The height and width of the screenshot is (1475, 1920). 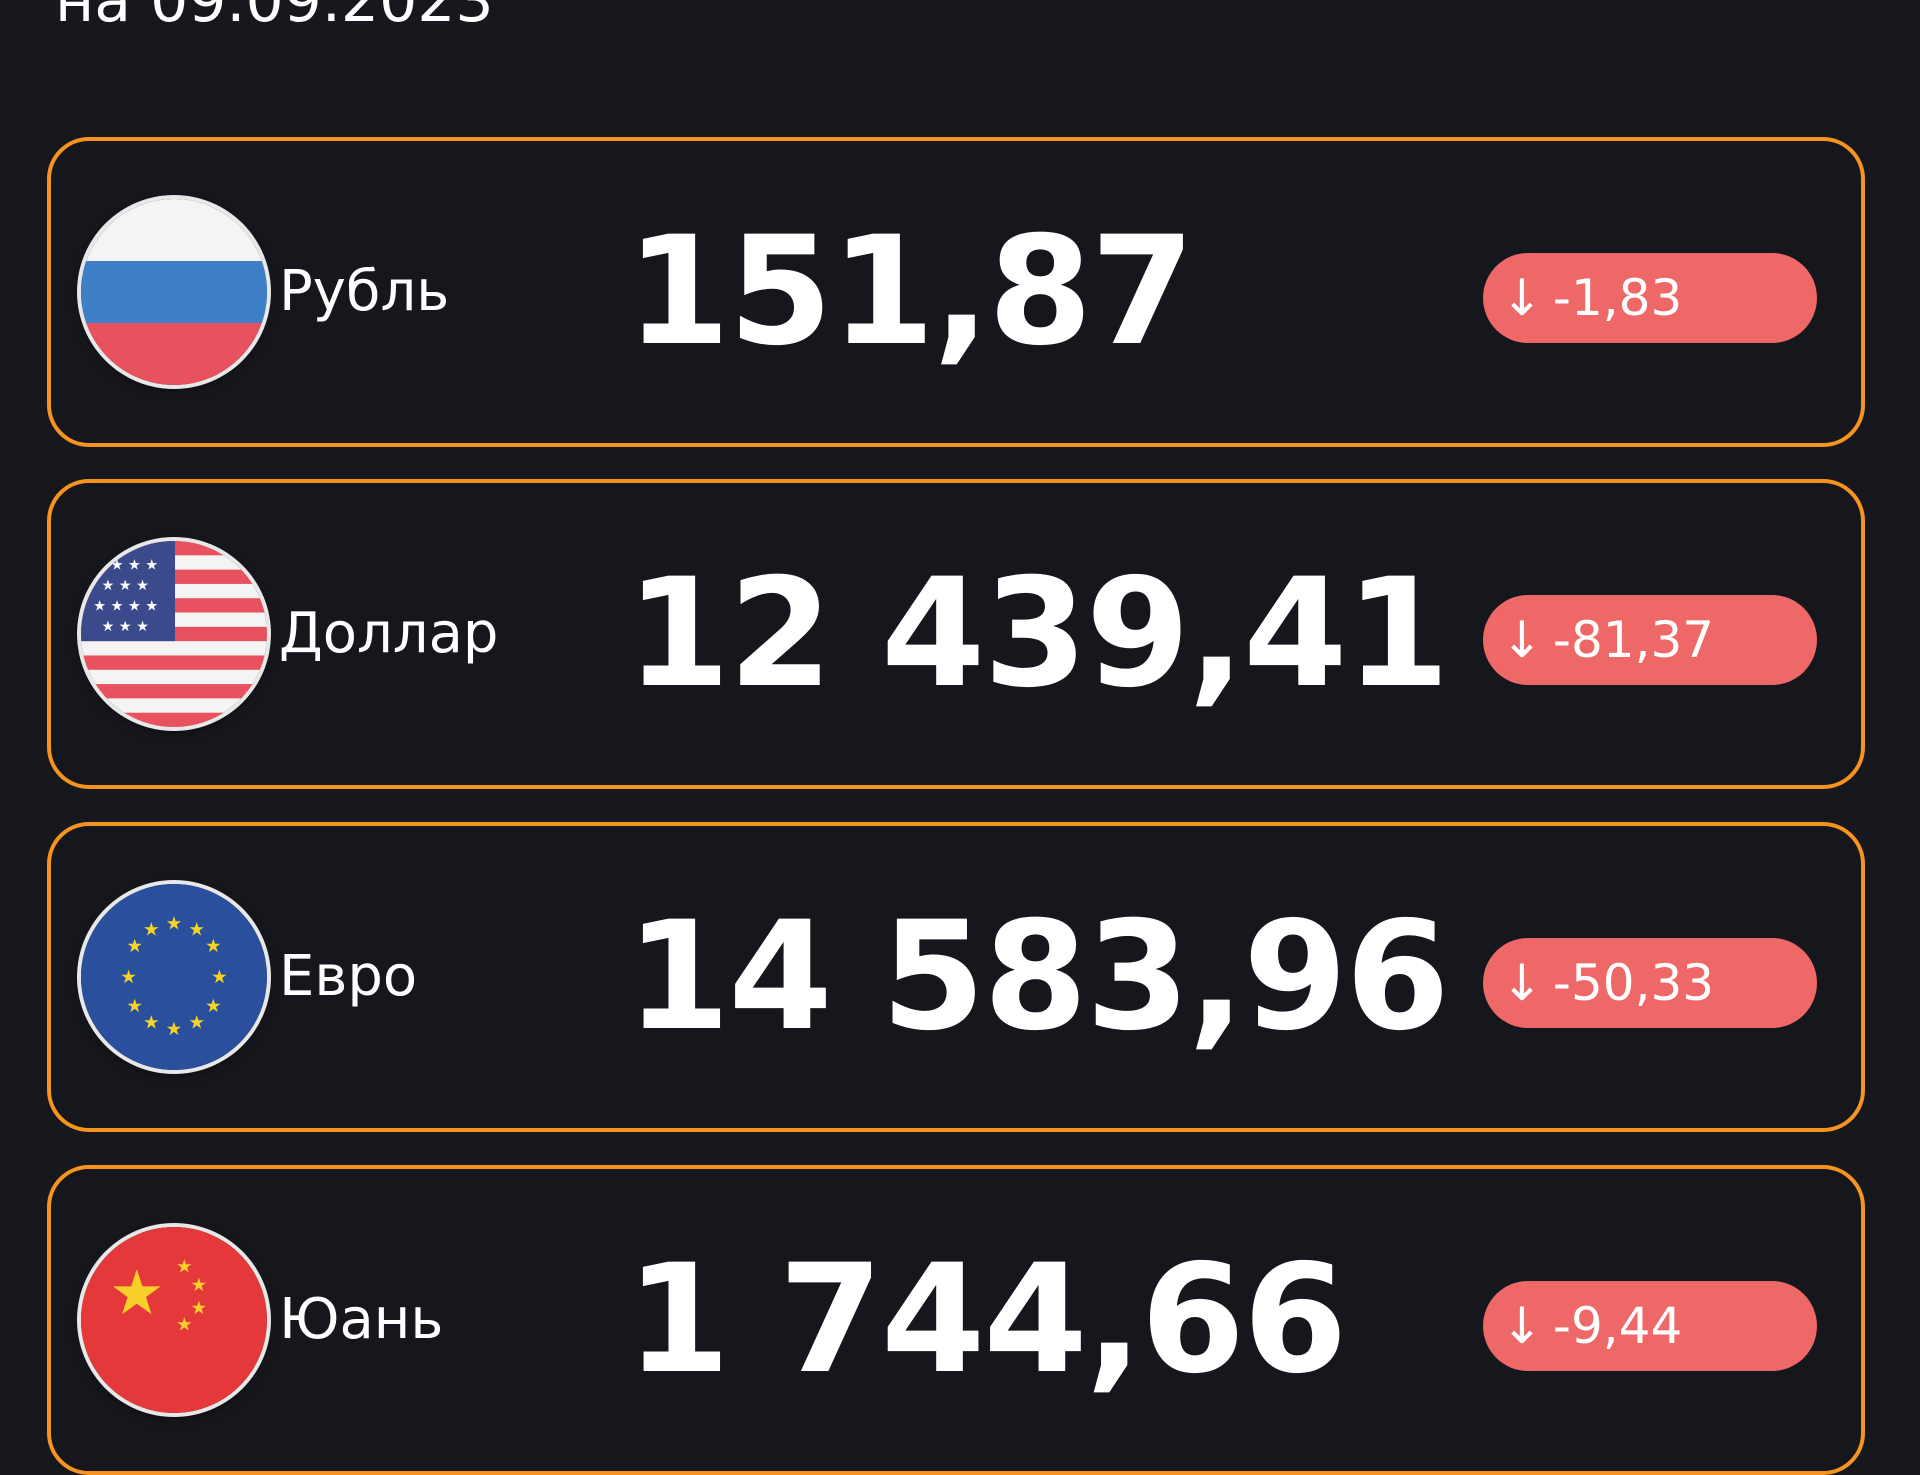 I want to click on change-badge: ↓ -1,83, so click(x=1650, y=298).